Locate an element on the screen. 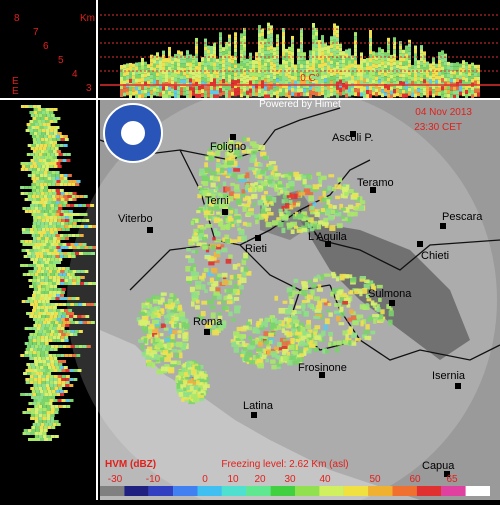  height-label: 3 is located at coordinates (89, 88).